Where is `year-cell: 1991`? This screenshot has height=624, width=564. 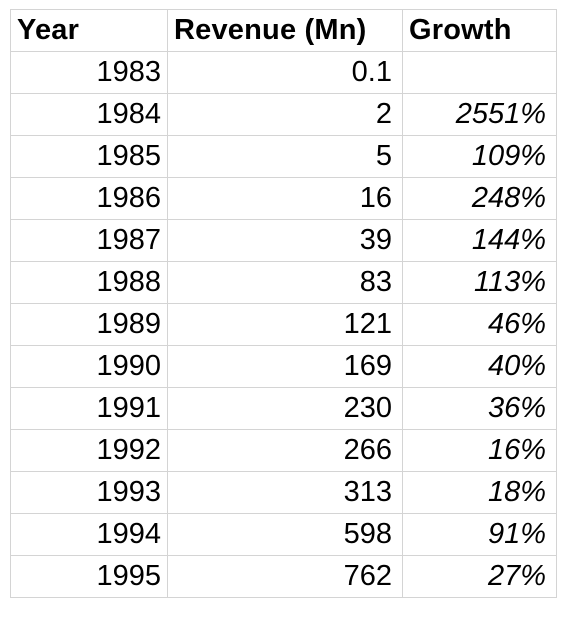
year-cell: 1991 is located at coordinates (89, 408).